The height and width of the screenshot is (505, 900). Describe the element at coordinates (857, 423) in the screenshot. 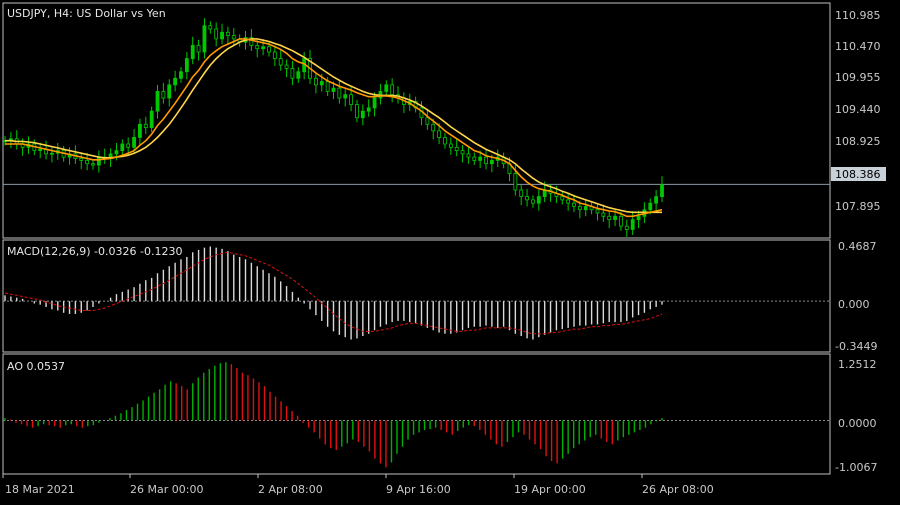

I see `ao-tick-label: 0.0000` at that location.